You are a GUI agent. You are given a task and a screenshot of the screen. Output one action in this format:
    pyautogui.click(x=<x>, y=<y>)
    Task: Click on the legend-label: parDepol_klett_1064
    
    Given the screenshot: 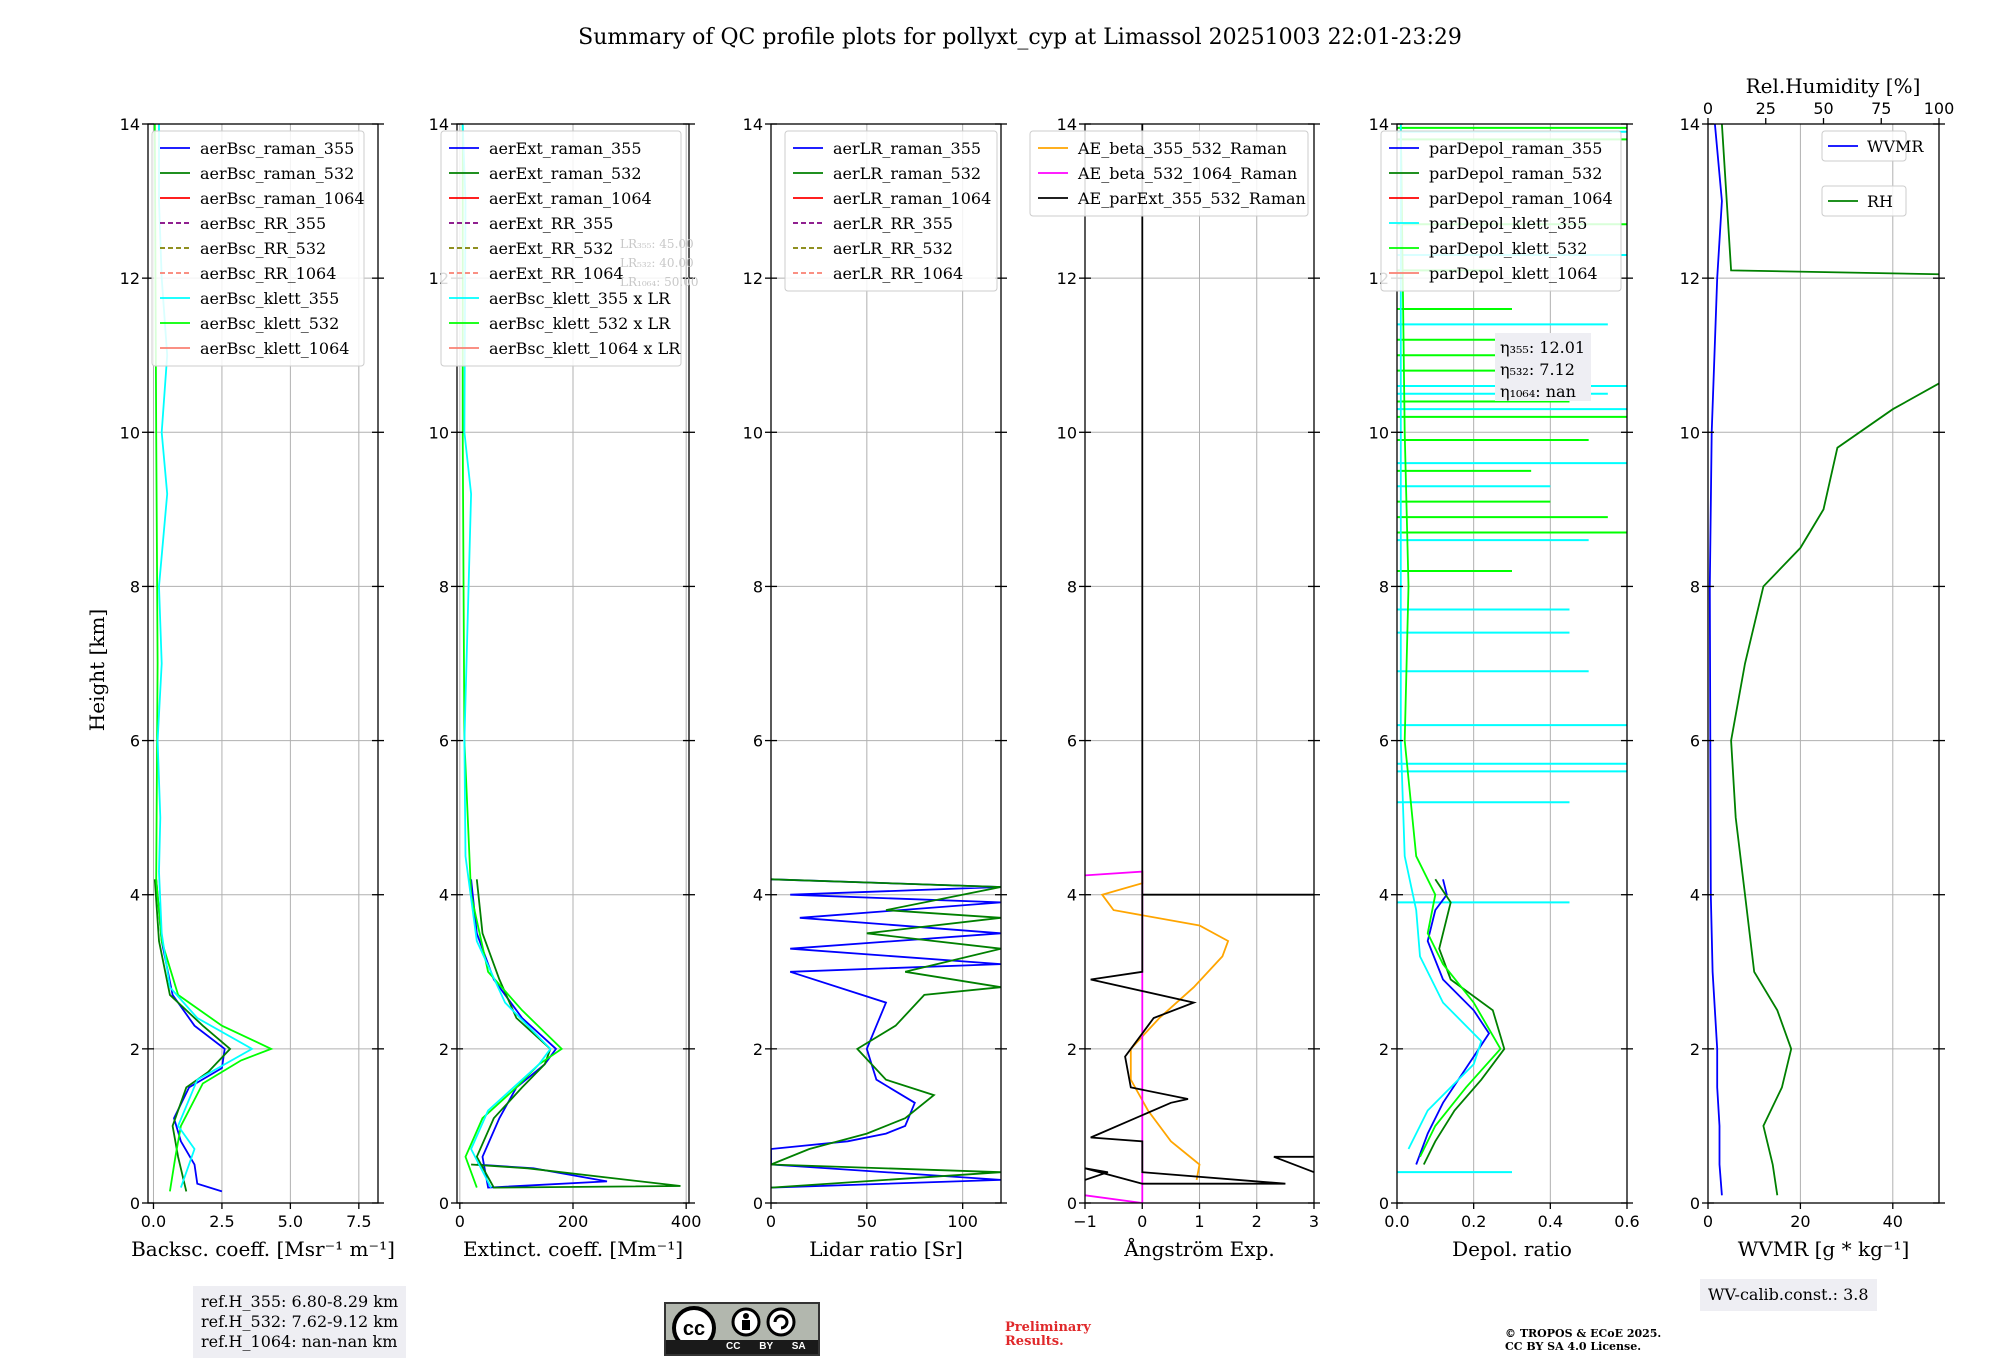 What is the action you would take?
    pyautogui.click(x=1513, y=273)
    